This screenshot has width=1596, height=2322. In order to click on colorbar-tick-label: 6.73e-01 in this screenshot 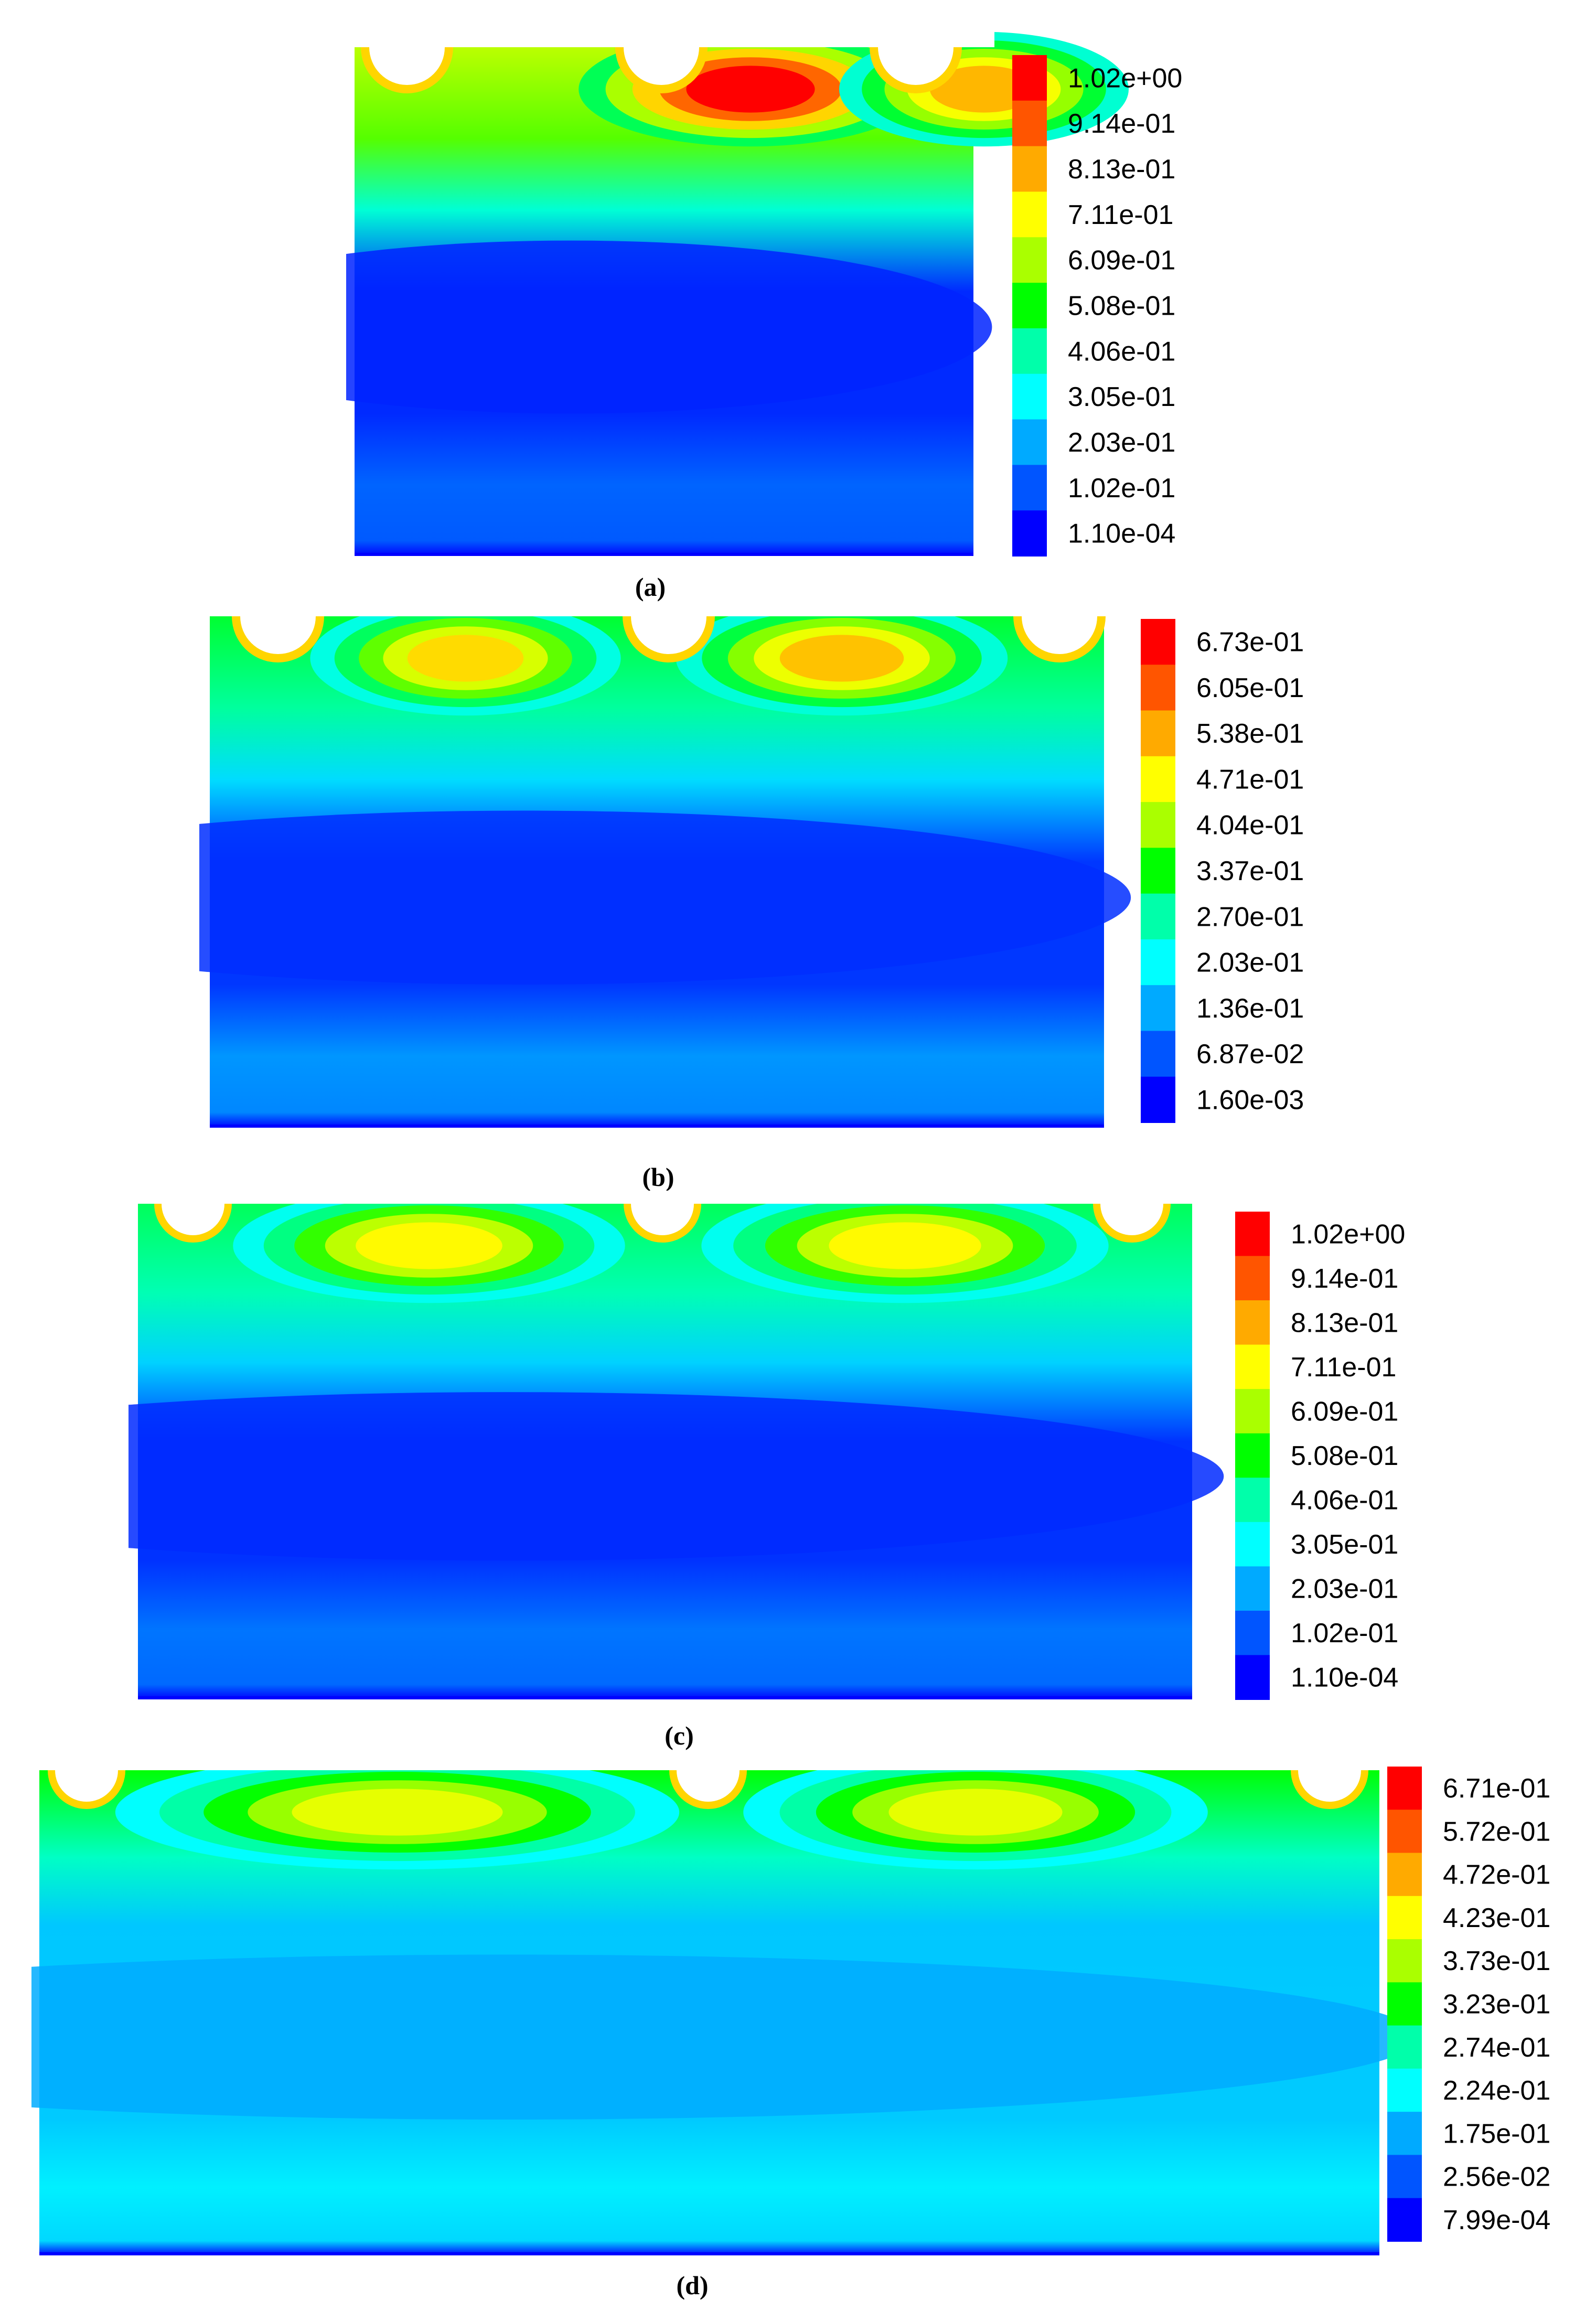, I will do `click(1250, 642)`.